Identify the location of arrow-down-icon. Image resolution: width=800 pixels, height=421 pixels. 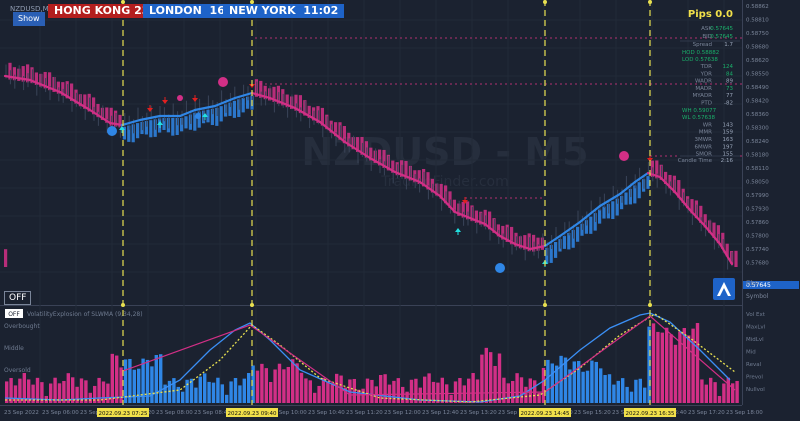
(165, 102).